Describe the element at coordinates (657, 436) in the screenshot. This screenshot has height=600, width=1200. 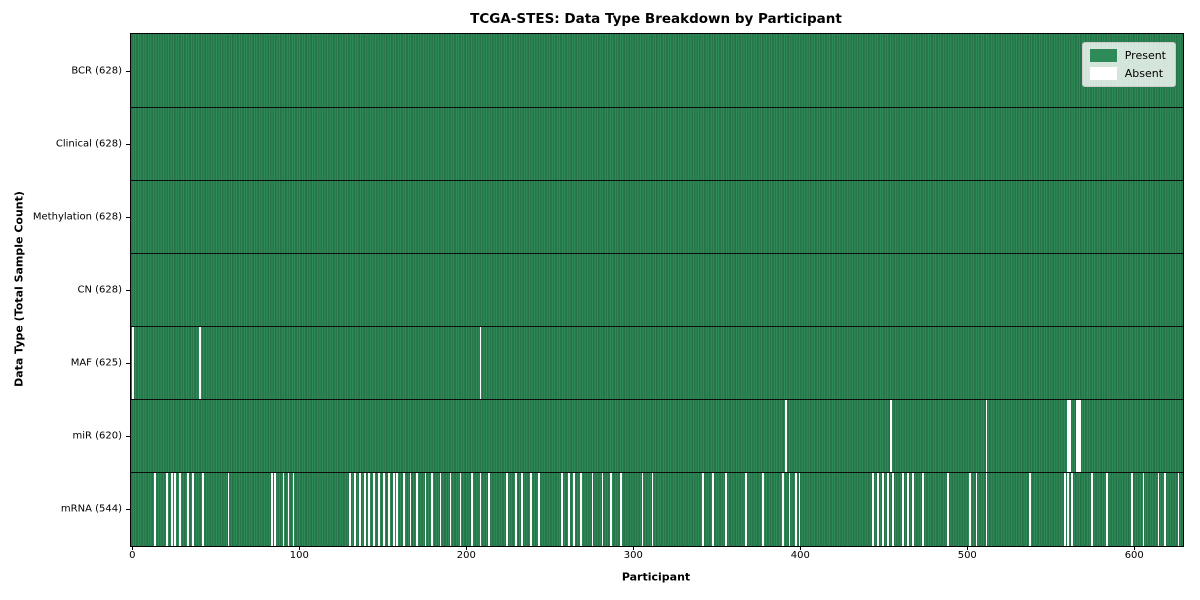
I see `row-mir-bars` at that location.